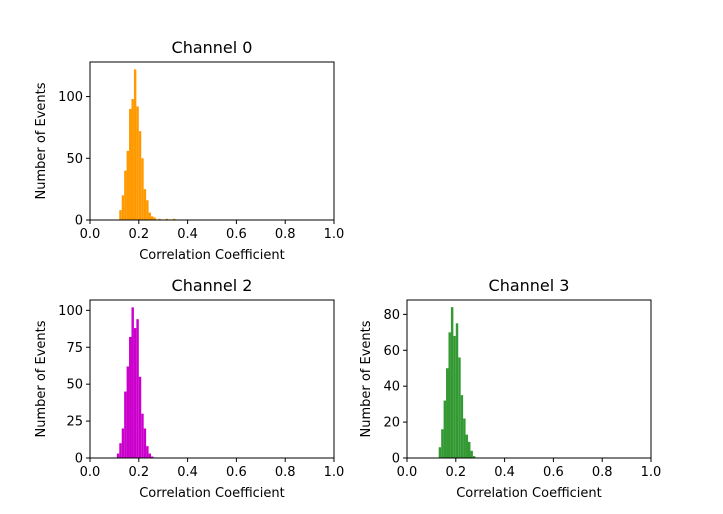 This screenshot has width=723, height=514. I want to click on y-axis: 0 20 40 60 80, so click(395, 387).